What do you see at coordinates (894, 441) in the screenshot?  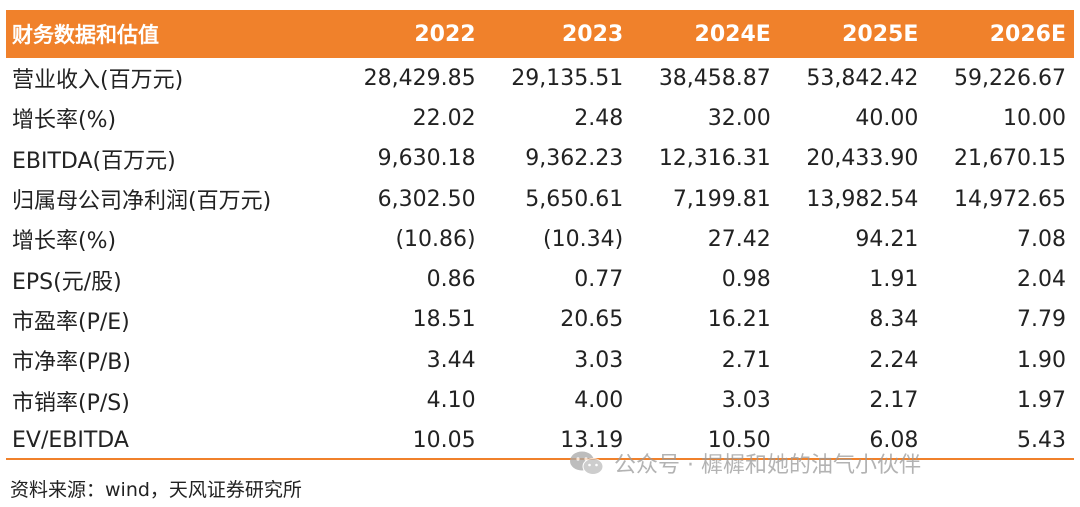 I see `table-cell: 6.08` at bounding box center [894, 441].